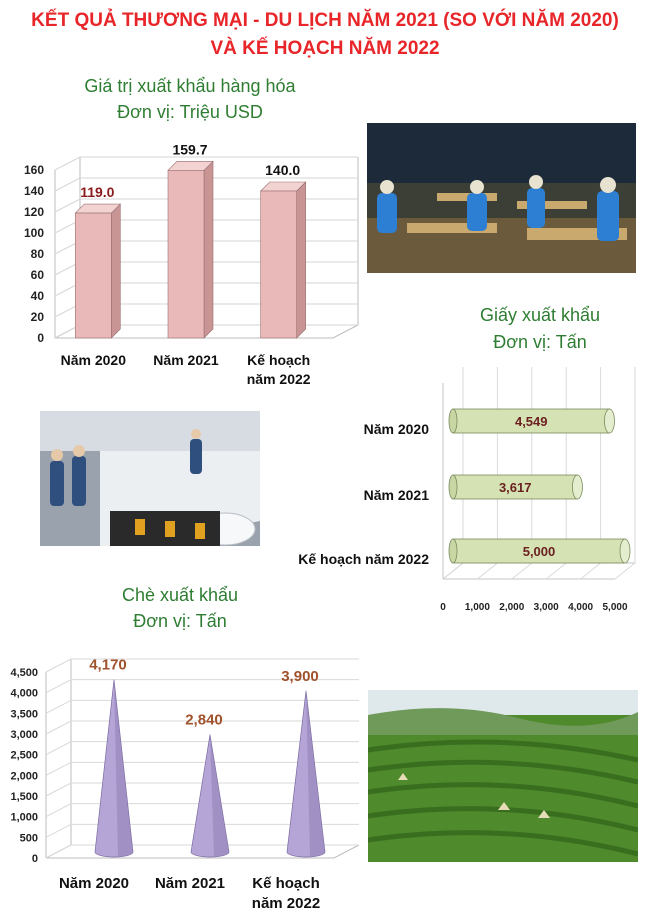  I want to click on chart2-title: Giấy xuất khẩu, so click(540, 315).